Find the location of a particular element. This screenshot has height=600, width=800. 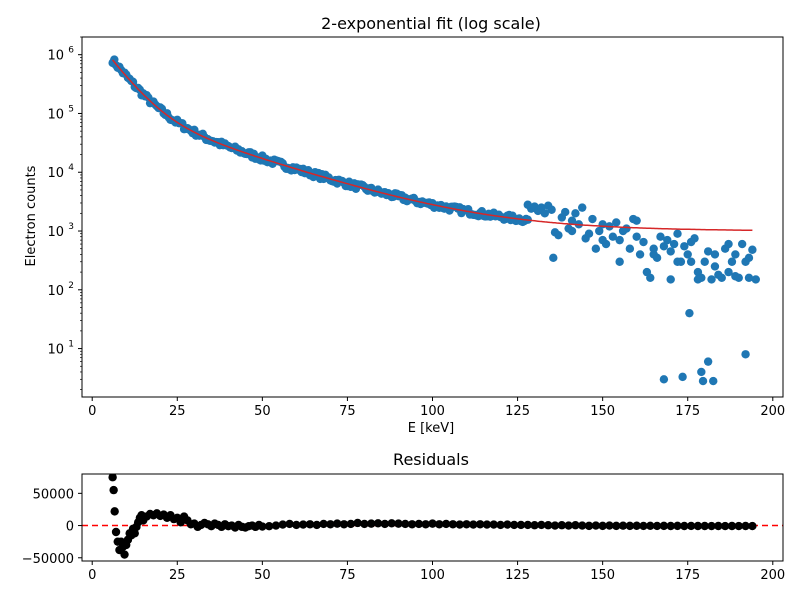

y-tick-exponent: 6 is located at coordinates (71, 51).